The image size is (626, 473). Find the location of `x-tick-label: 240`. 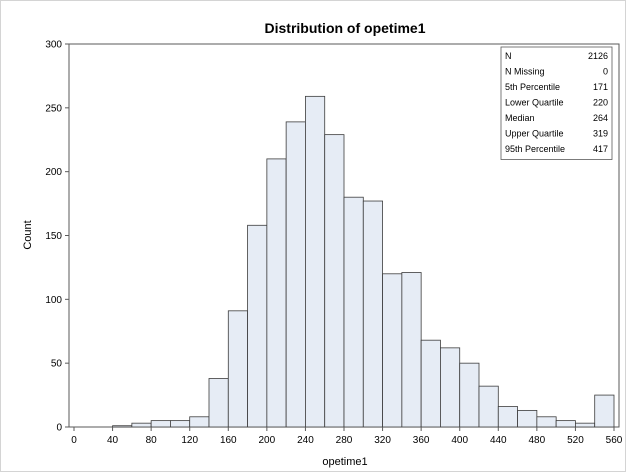

x-tick-label: 240 is located at coordinates (305, 440).